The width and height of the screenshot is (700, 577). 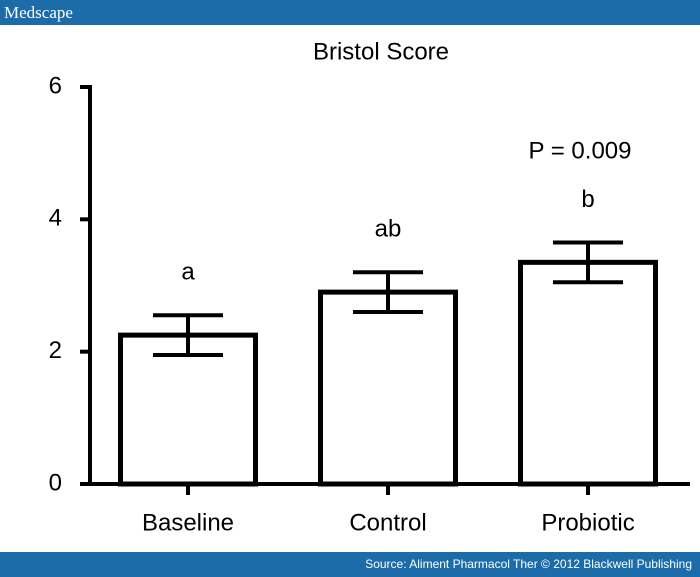 I want to click on x-tick-label: Baseline, so click(x=188, y=522).